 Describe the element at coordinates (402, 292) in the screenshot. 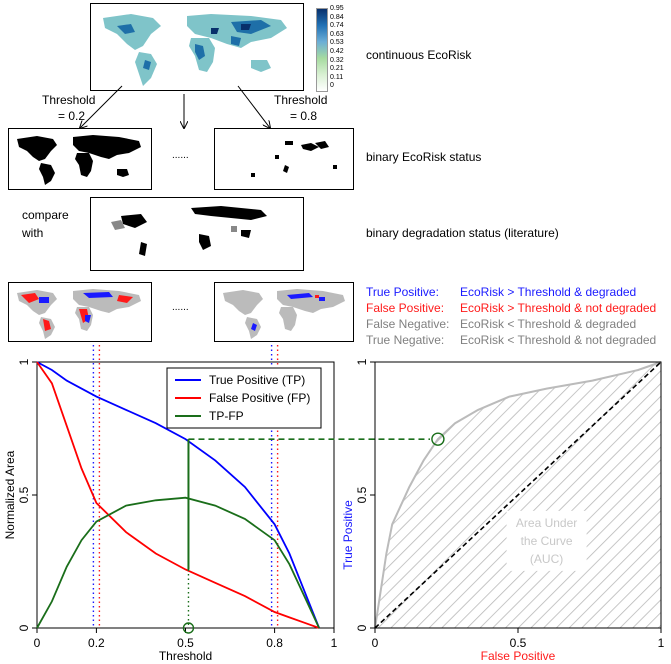

I see `class-true-positive-key: True Positive:` at that location.